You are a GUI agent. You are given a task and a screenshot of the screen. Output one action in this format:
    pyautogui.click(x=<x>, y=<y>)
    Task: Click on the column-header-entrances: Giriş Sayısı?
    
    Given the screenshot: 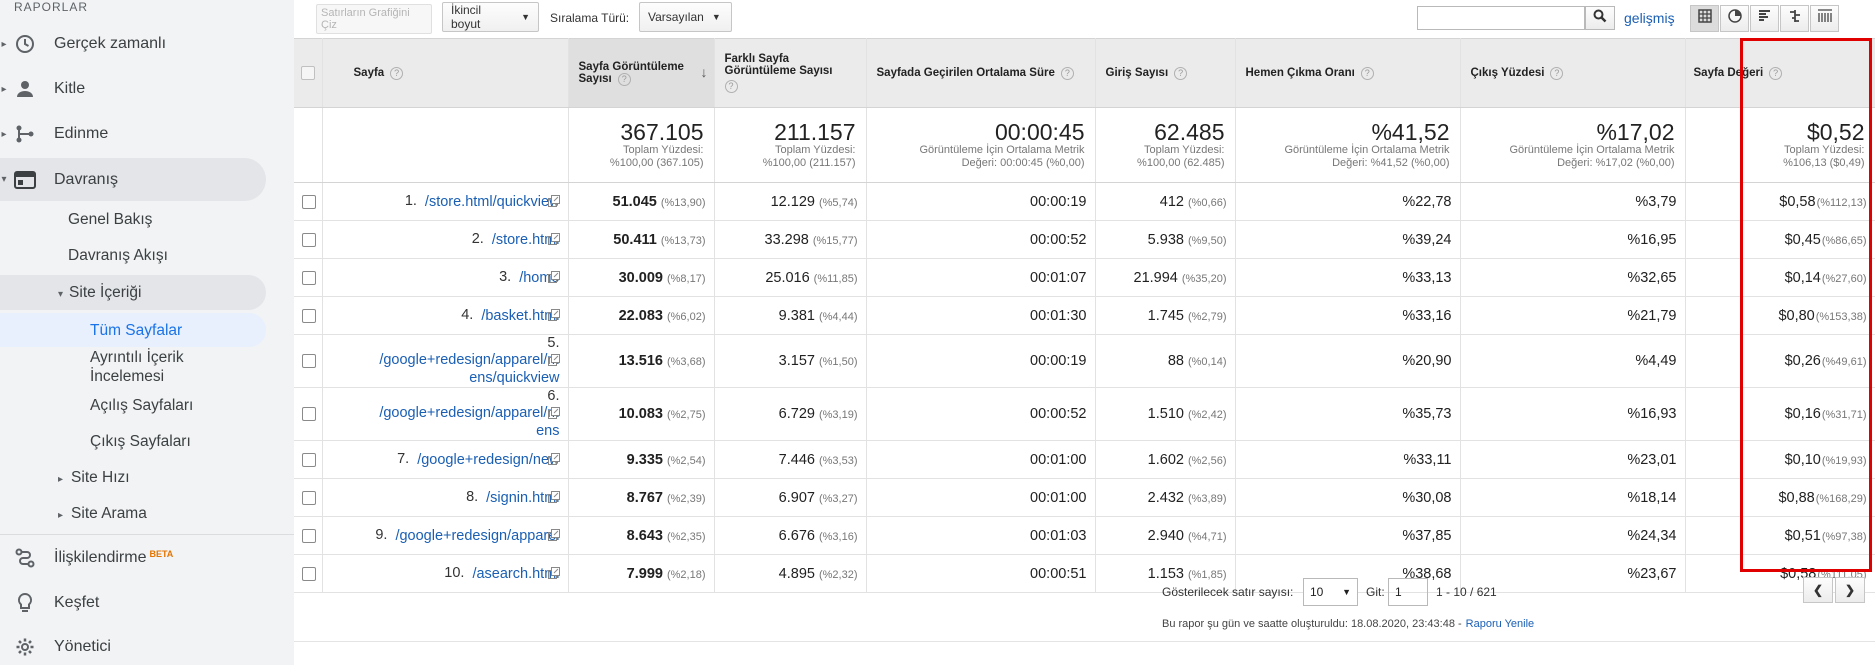 What is the action you would take?
    pyautogui.click(x=1165, y=73)
    